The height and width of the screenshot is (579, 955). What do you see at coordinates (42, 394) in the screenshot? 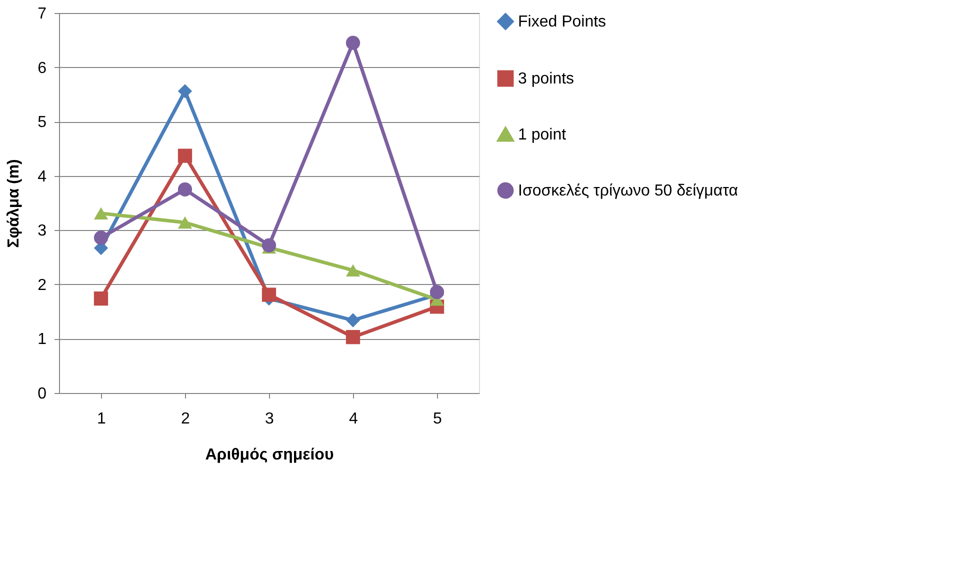
I see `y-tick-label: 0` at bounding box center [42, 394].